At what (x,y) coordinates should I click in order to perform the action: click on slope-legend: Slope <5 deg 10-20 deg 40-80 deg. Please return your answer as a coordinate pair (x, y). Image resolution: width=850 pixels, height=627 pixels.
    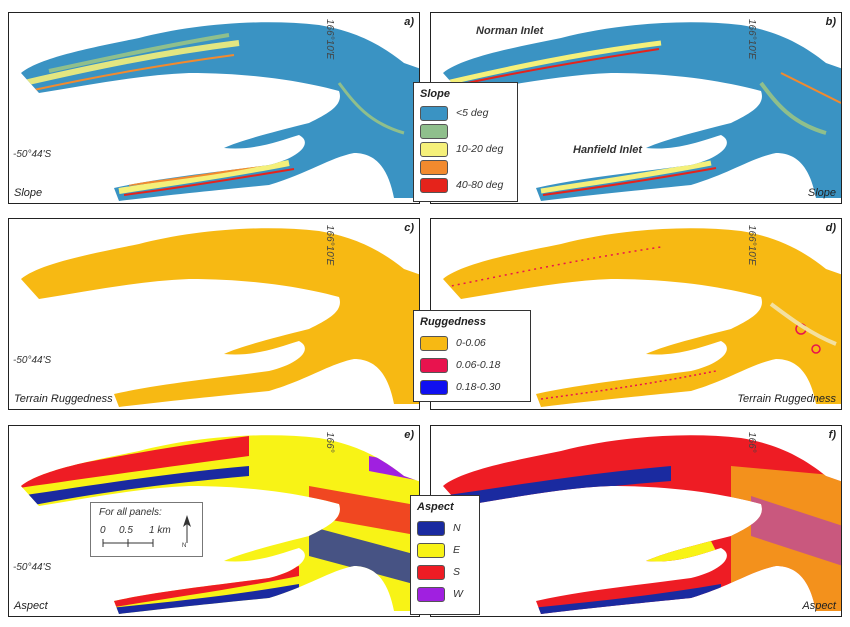
    Looking at the image, I should click on (465, 142).